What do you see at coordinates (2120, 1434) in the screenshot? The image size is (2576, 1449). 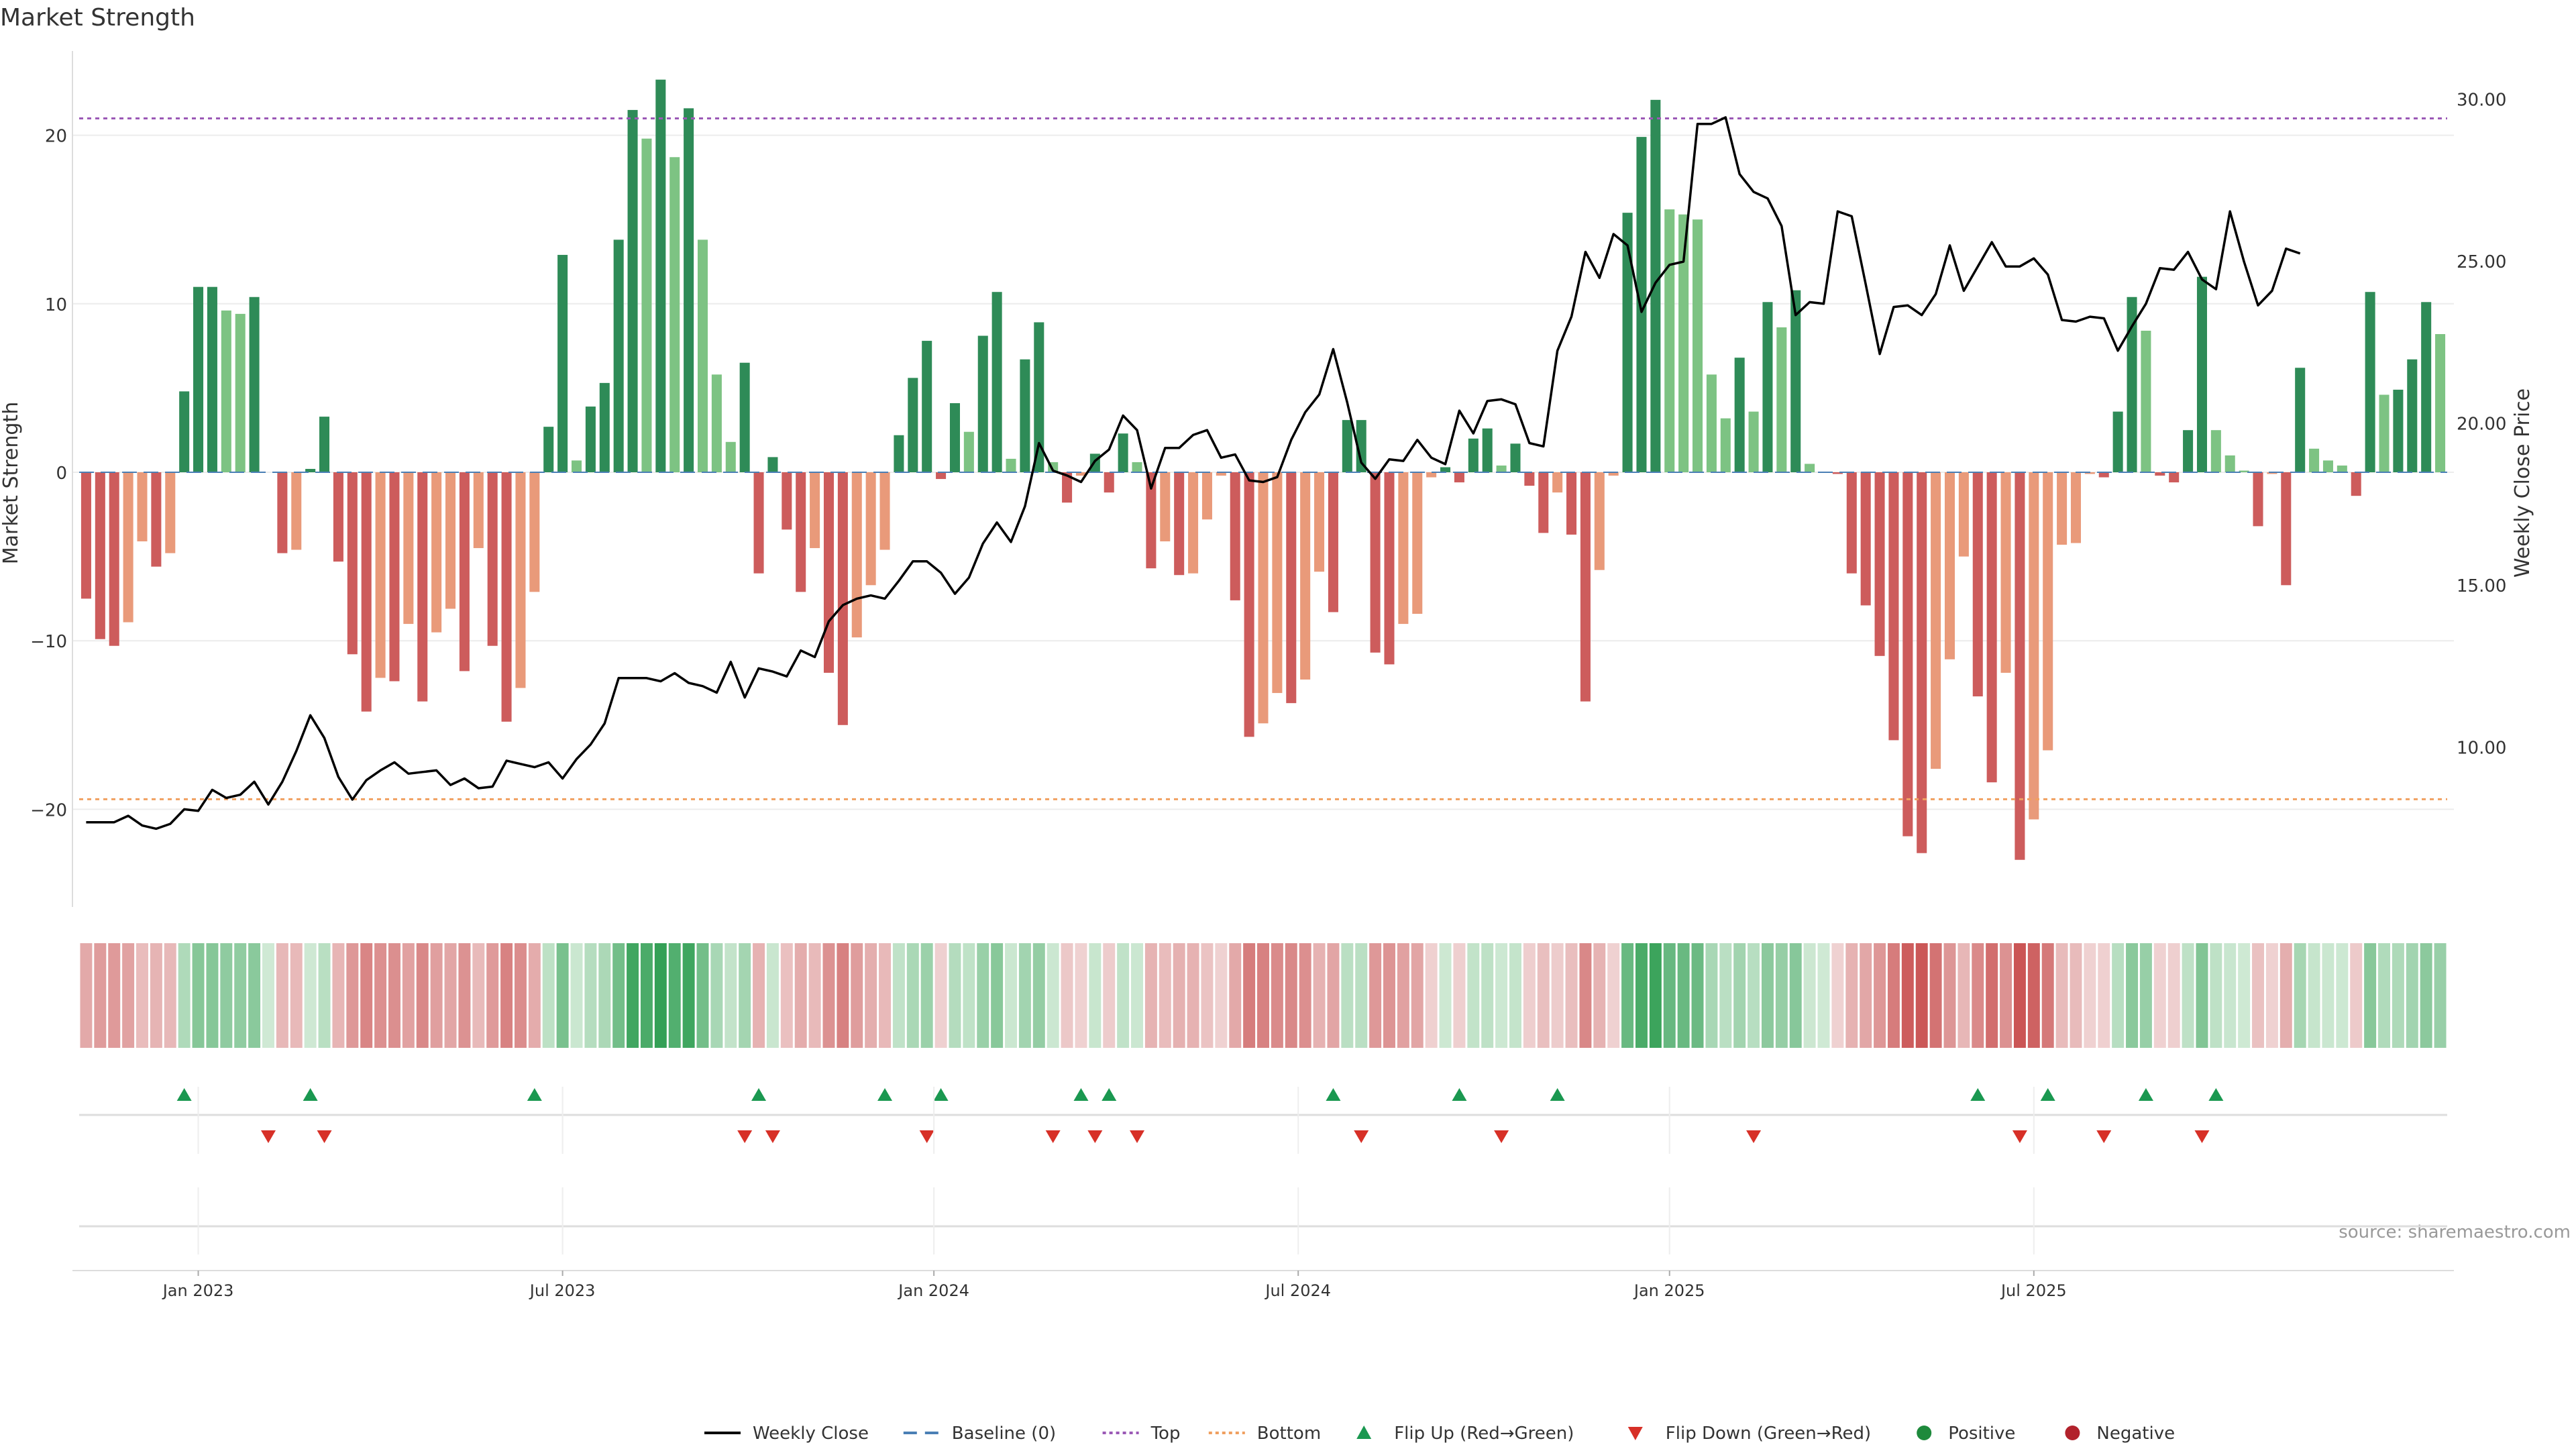 I see `legend-item: Negative` at bounding box center [2120, 1434].